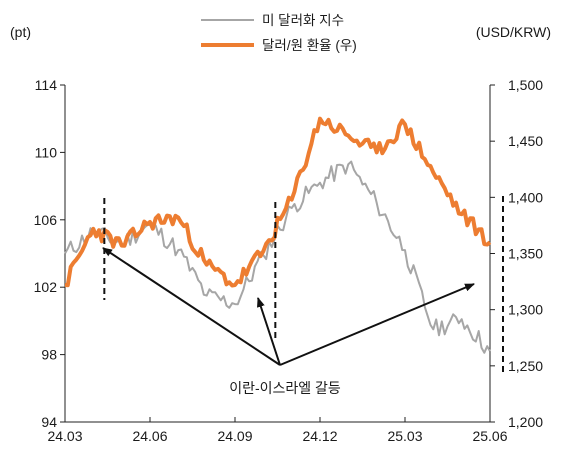  What do you see at coordinates (277, 430) in the screenshot?
I see `x-axis-ticks: 24.03 24.06 24.09 24.12 25.03 25.06` at bounding box center [277, 430].